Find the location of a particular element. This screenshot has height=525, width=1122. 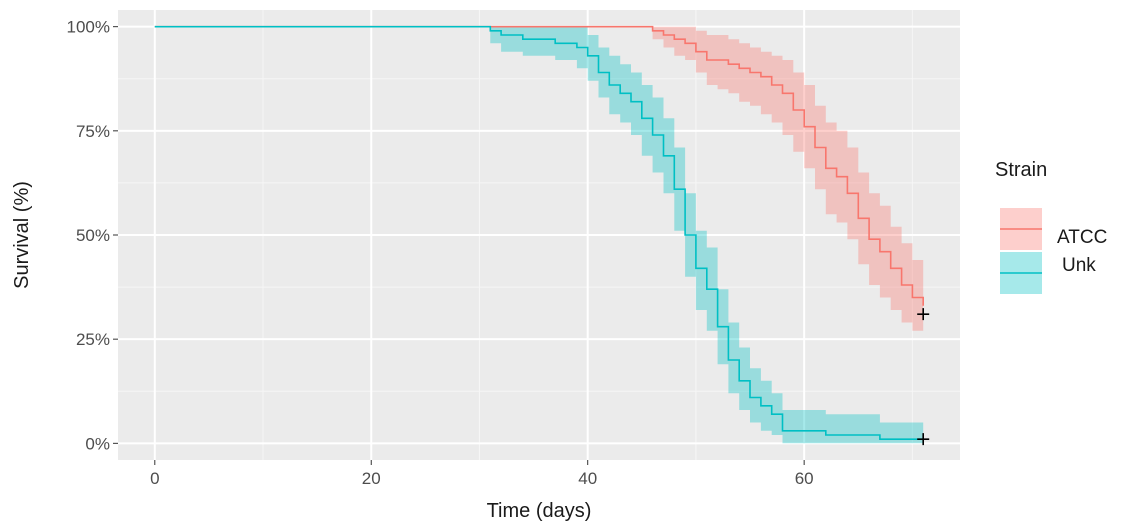

y-axis-ticks: 0% 25% 50% 75% 100% is located at coordinates (92, 235).